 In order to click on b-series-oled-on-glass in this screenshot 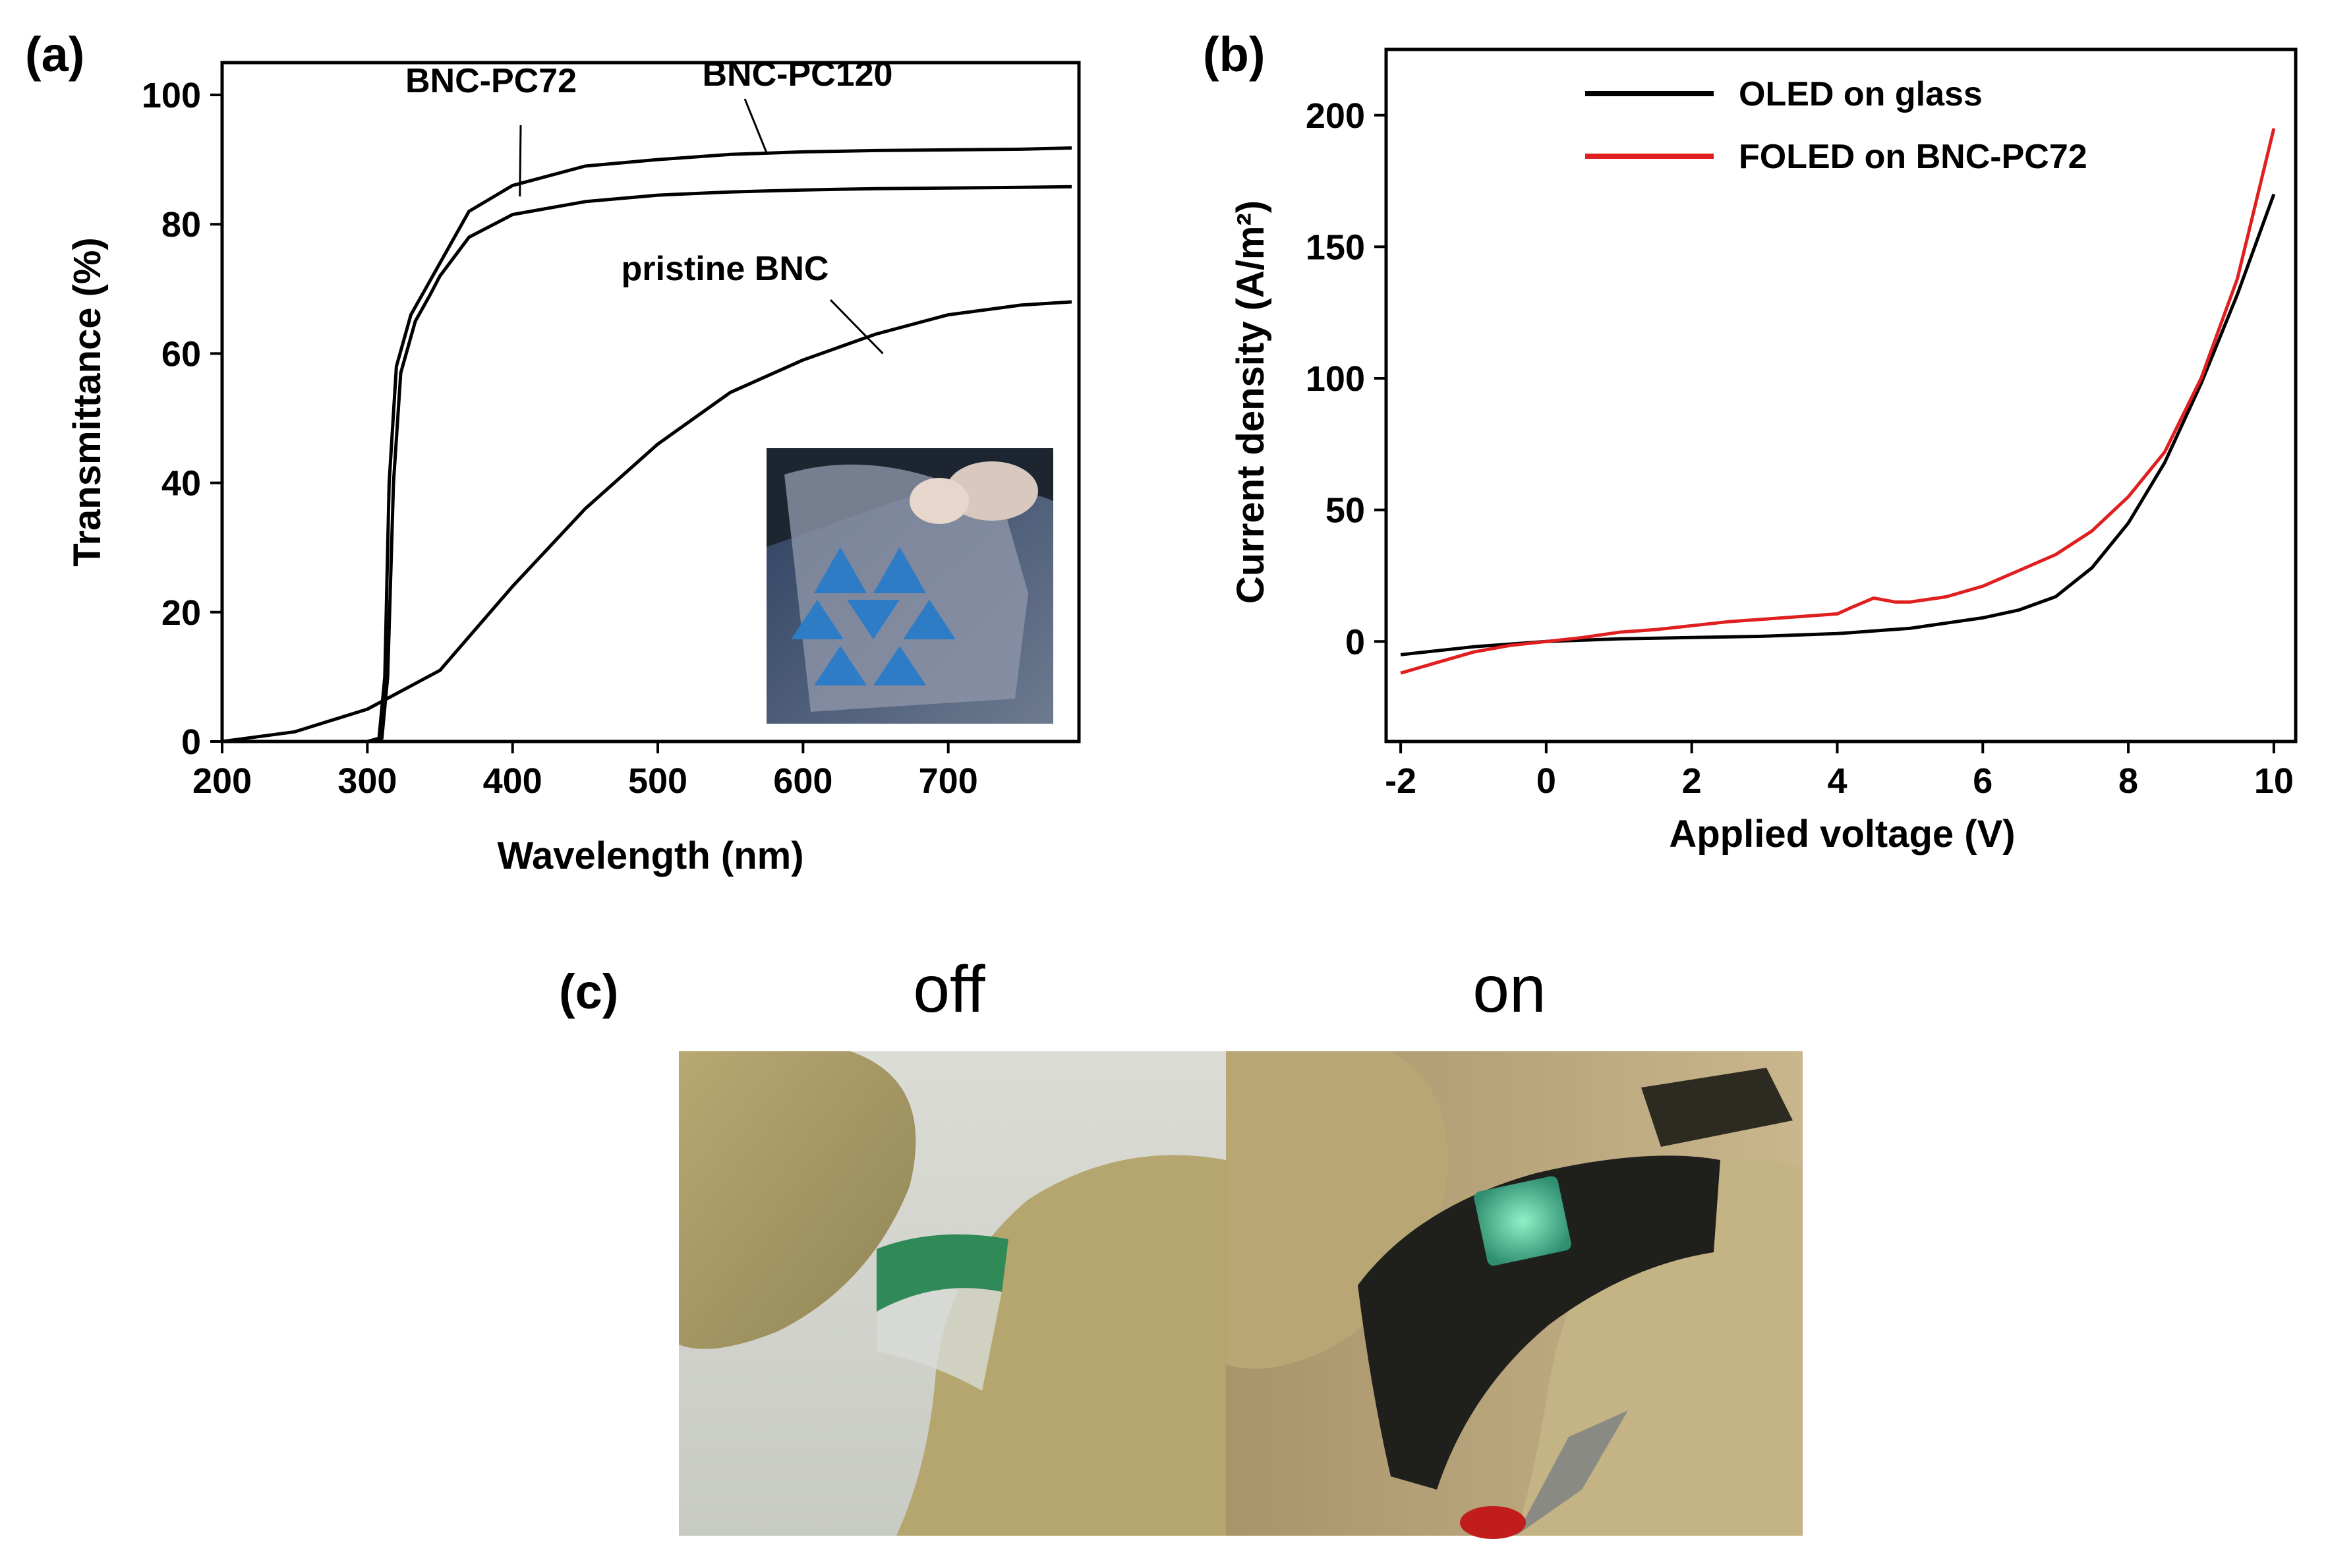, I will do `click(1838, 424)`.